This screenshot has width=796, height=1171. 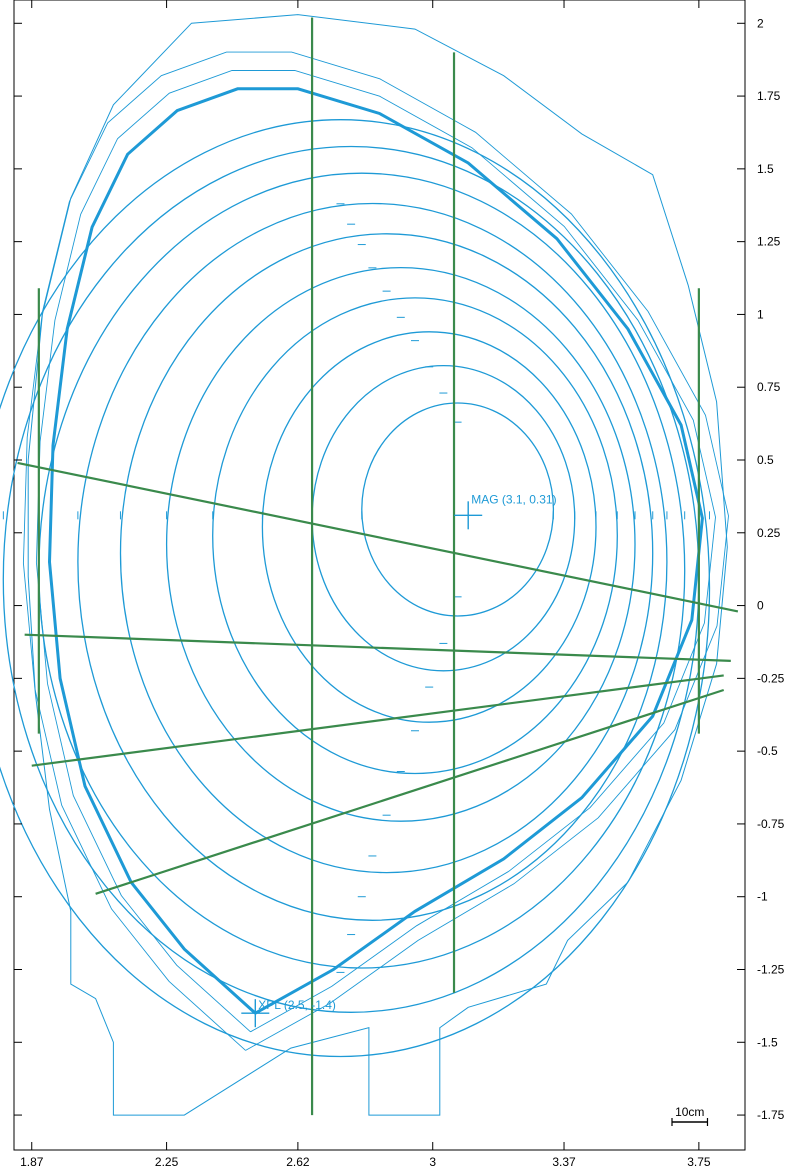 I want to click on x-tick-label: 2.62, so click(x=298, y=1162).